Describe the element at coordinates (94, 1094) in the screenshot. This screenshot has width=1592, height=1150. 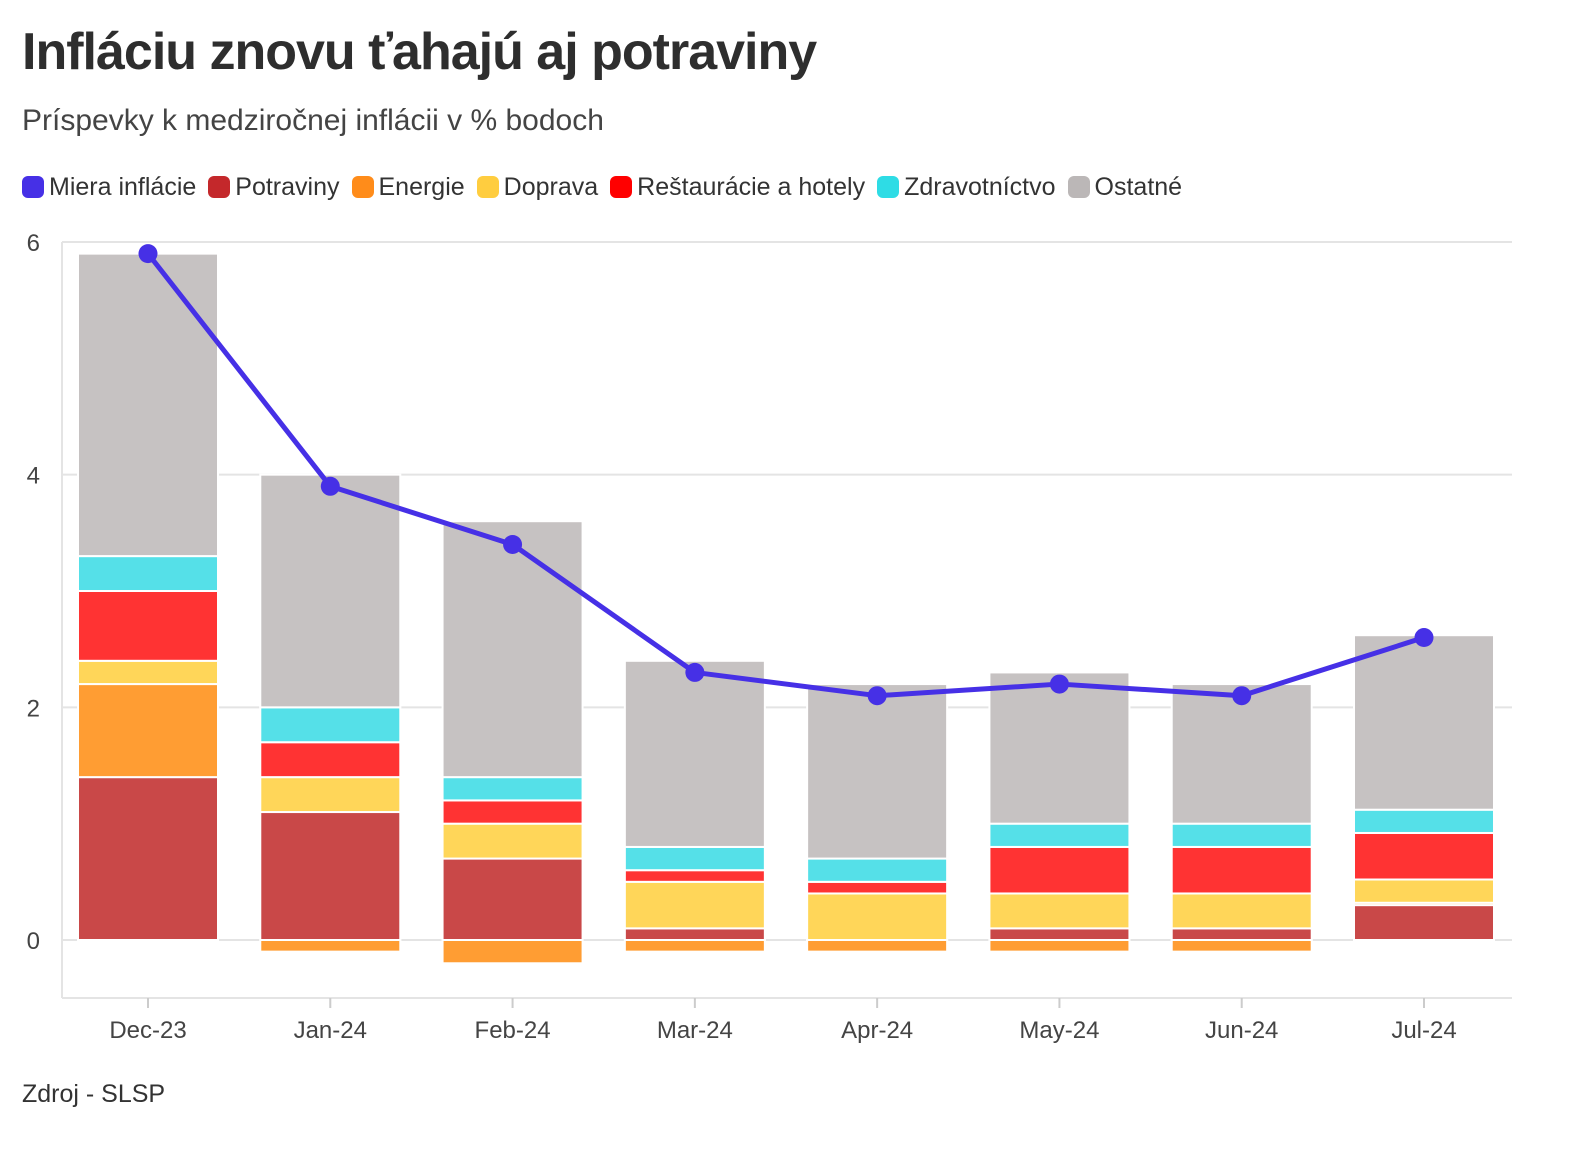
I see `source-note: Zdroj - SLSP` at that location.